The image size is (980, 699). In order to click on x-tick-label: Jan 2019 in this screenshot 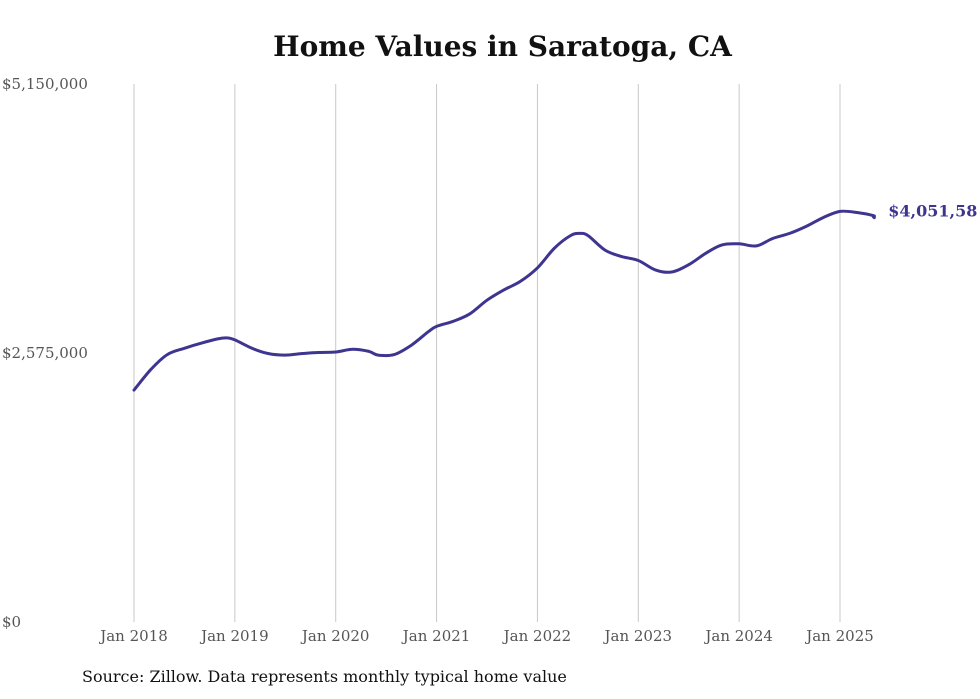, I will do `click(234, 636)`.